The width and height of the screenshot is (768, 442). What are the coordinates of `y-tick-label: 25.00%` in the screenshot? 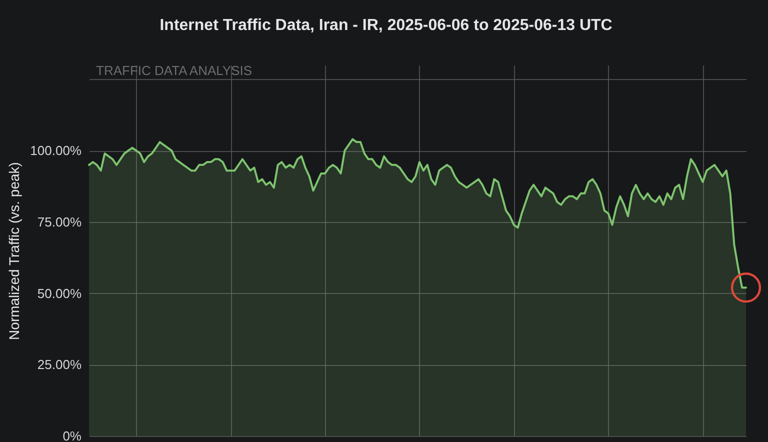 It's located at (59, 364).